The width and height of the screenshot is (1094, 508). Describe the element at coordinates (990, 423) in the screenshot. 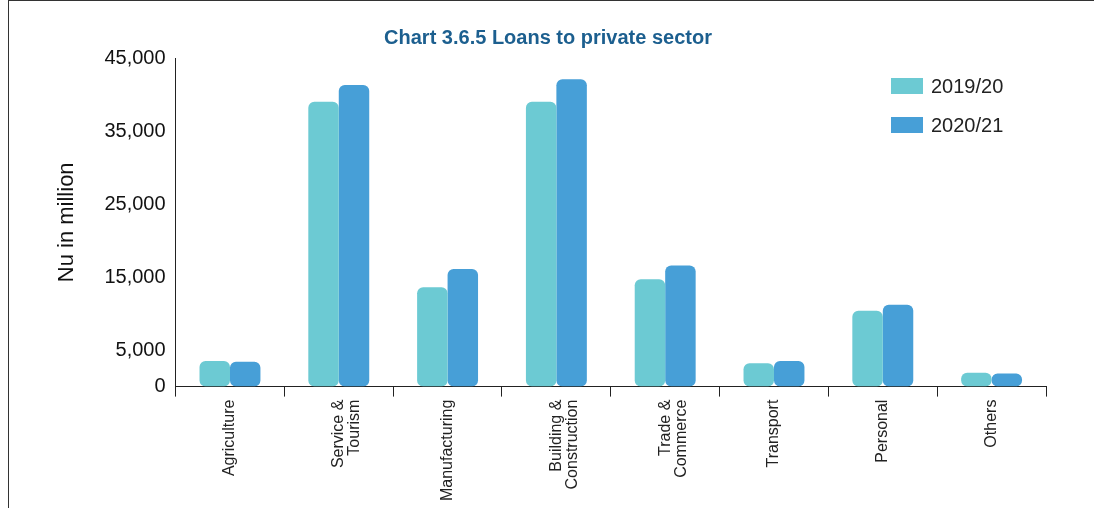

I see `x-tick-label: Others` at that location.